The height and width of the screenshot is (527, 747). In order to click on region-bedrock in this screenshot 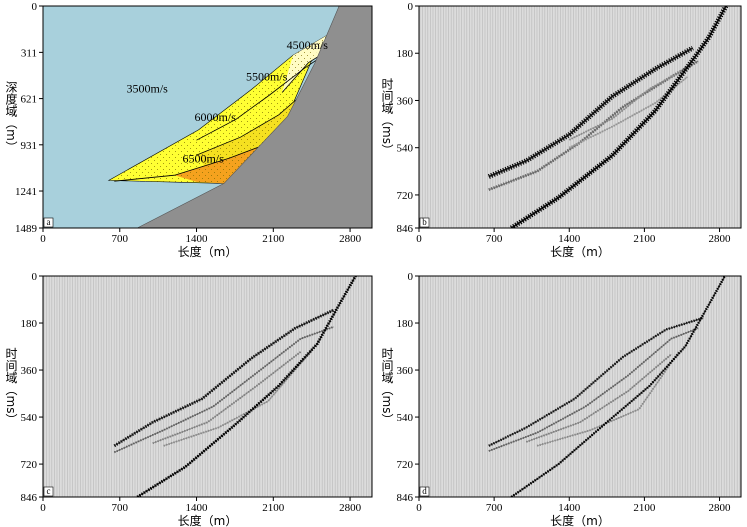, I will do `click(254, 117)`.